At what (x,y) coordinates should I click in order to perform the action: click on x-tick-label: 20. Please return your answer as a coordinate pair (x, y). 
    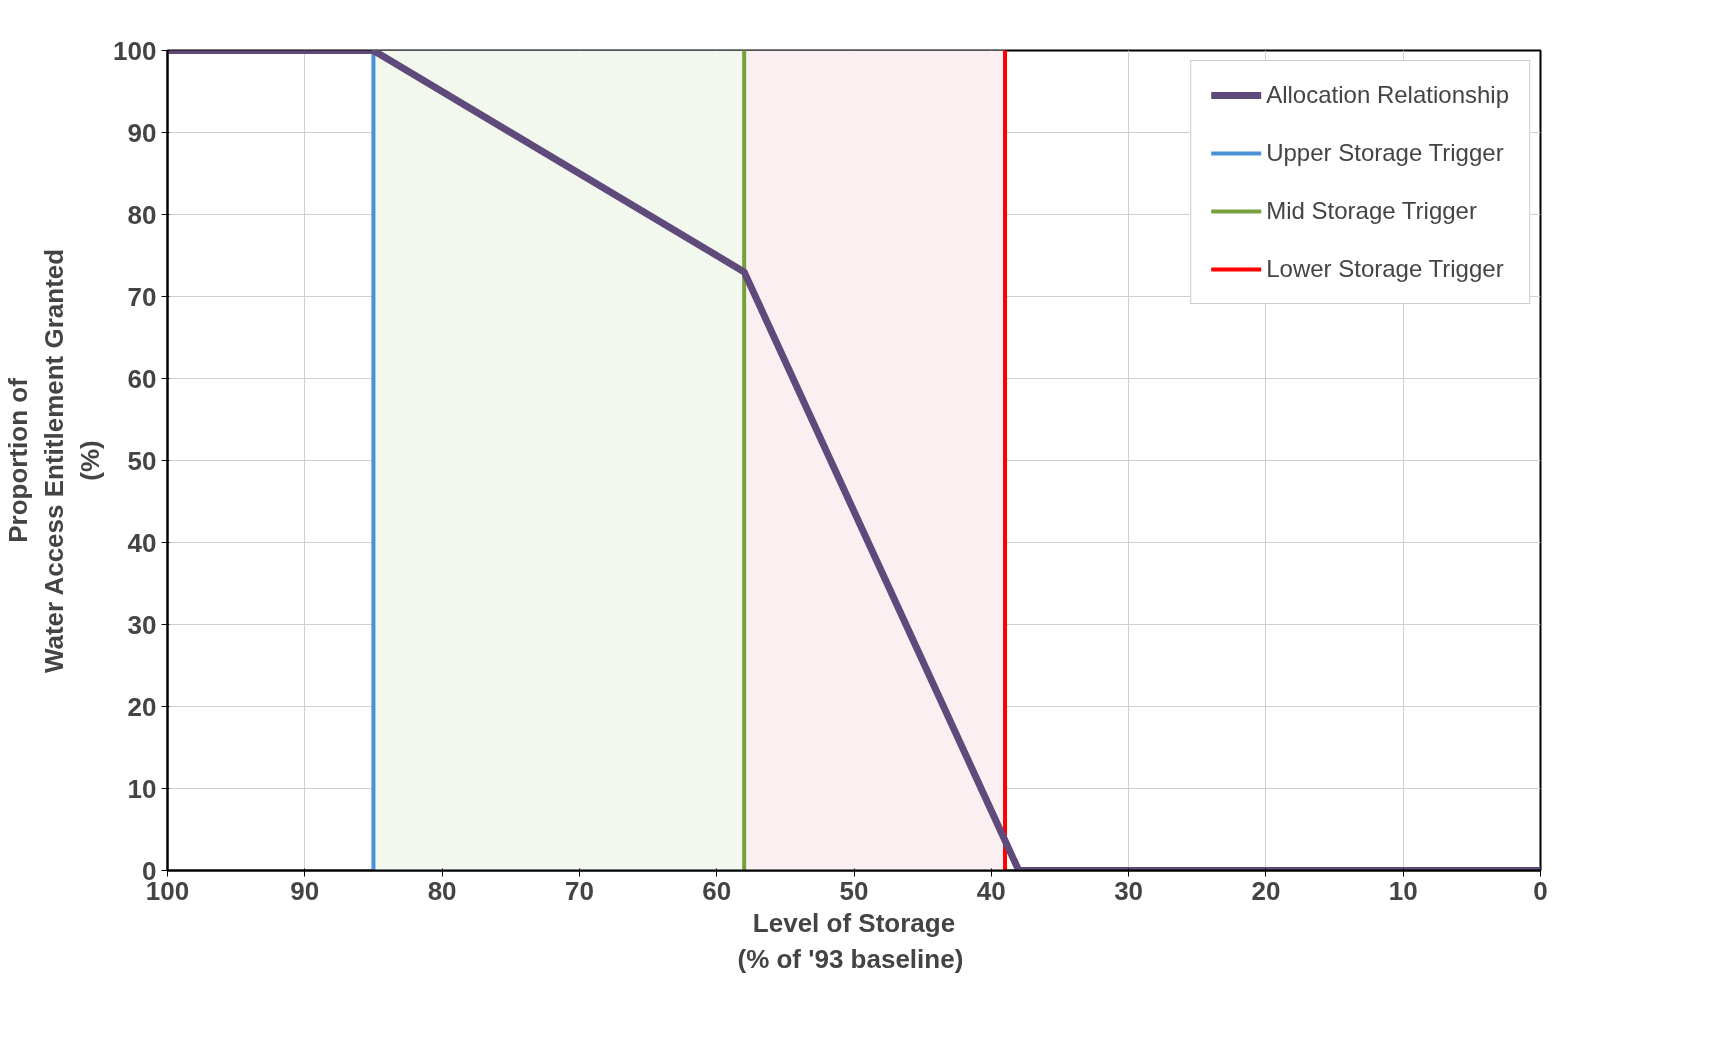
    Looking at the image, I should click on (1266, 890).